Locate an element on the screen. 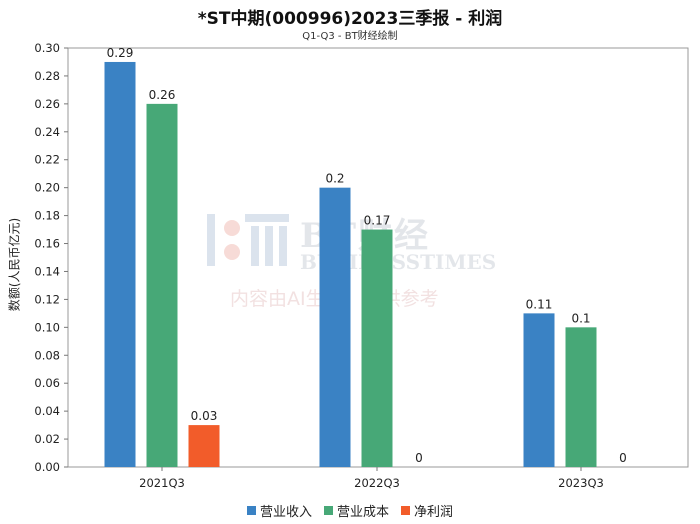 This screenshot has width=700, height=524. legend-label: 营业成本 is located at coordinates (362, 512).